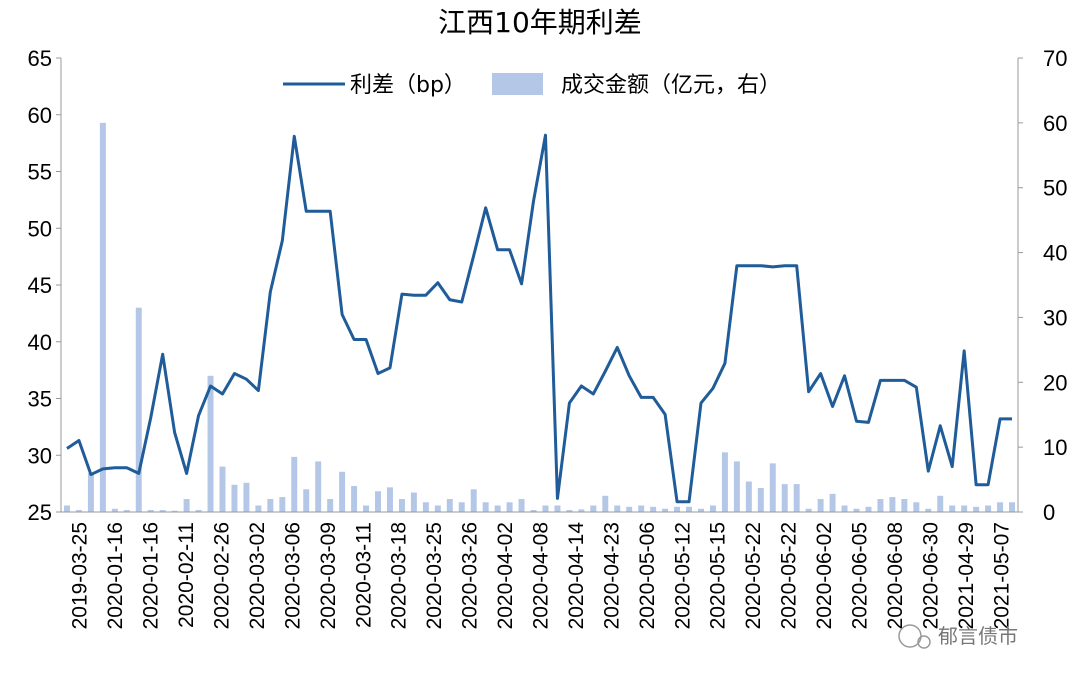  Describe the element at coordinates (40, 172) in the screenshot. I see `y-left-tick-label: 55` at that location.